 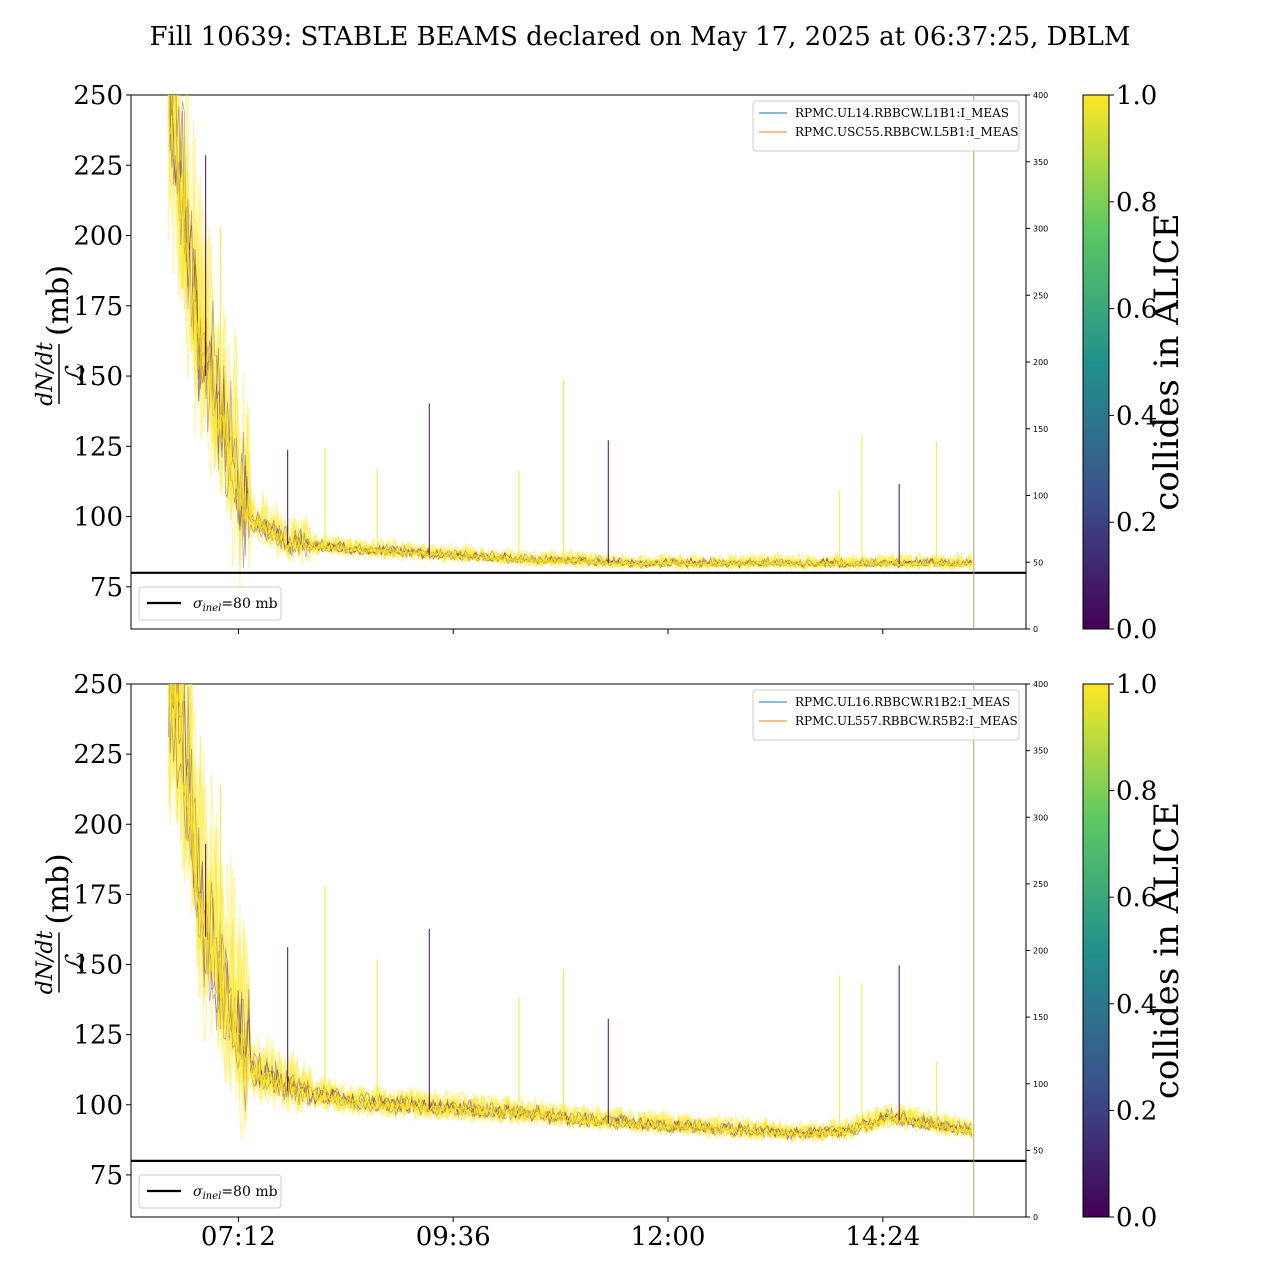 I want to click on legend-label: RPMC.UL16.RBBCW.R1B2:I_MEAS, so click(x=902, y=702).